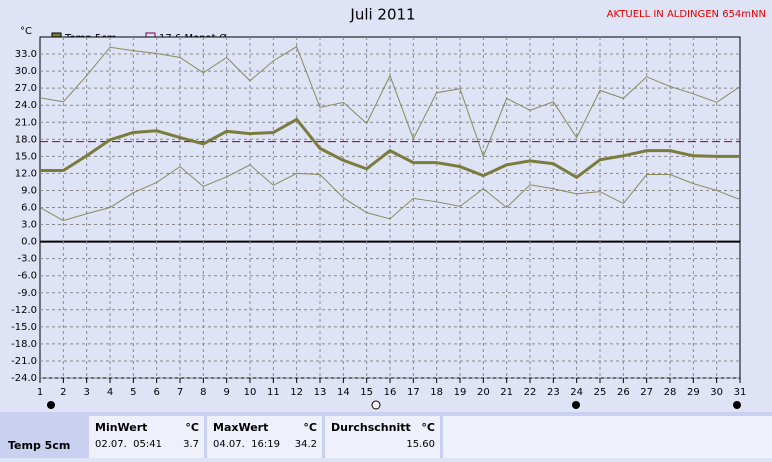 The width and height of the screenshot is (772, 462). What do you see at coordinates (24, 361) in the screenshot?
I see `y-tick-label: -21.0` at bounding box center [24, 361].